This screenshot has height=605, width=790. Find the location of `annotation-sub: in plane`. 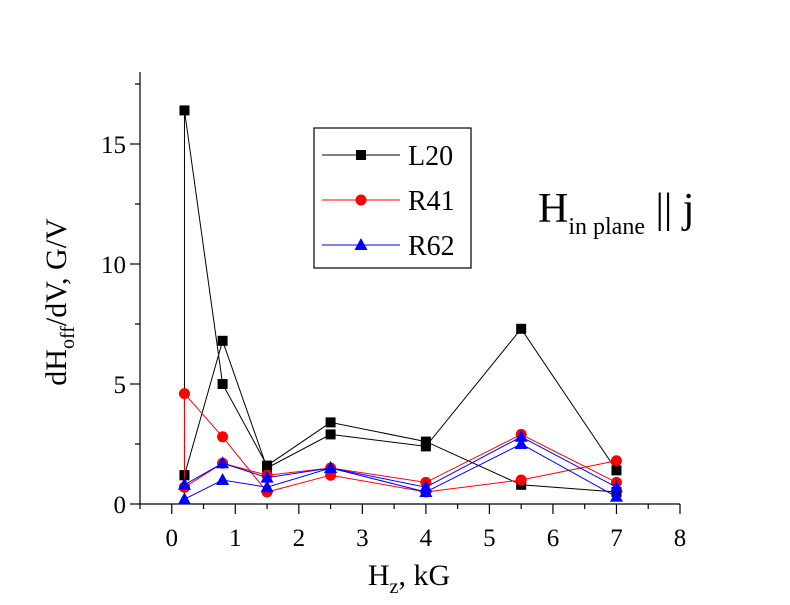

annotation-sub: in plane is located at coordinates (606, 227).